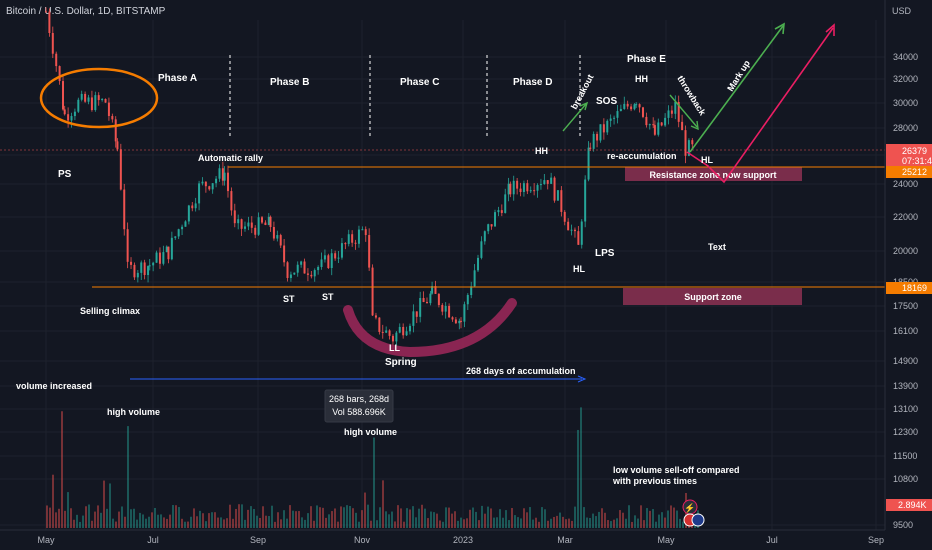 Image resolution: width=932 pixels, height=550 pixels. I want to click on time-tick-label: Jul, so click(153, 540).